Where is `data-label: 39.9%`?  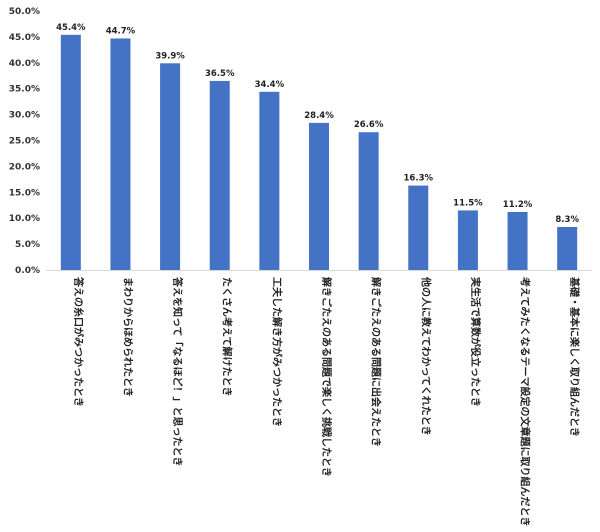
data-label: 39.9% is located at coordinates (170, 56).